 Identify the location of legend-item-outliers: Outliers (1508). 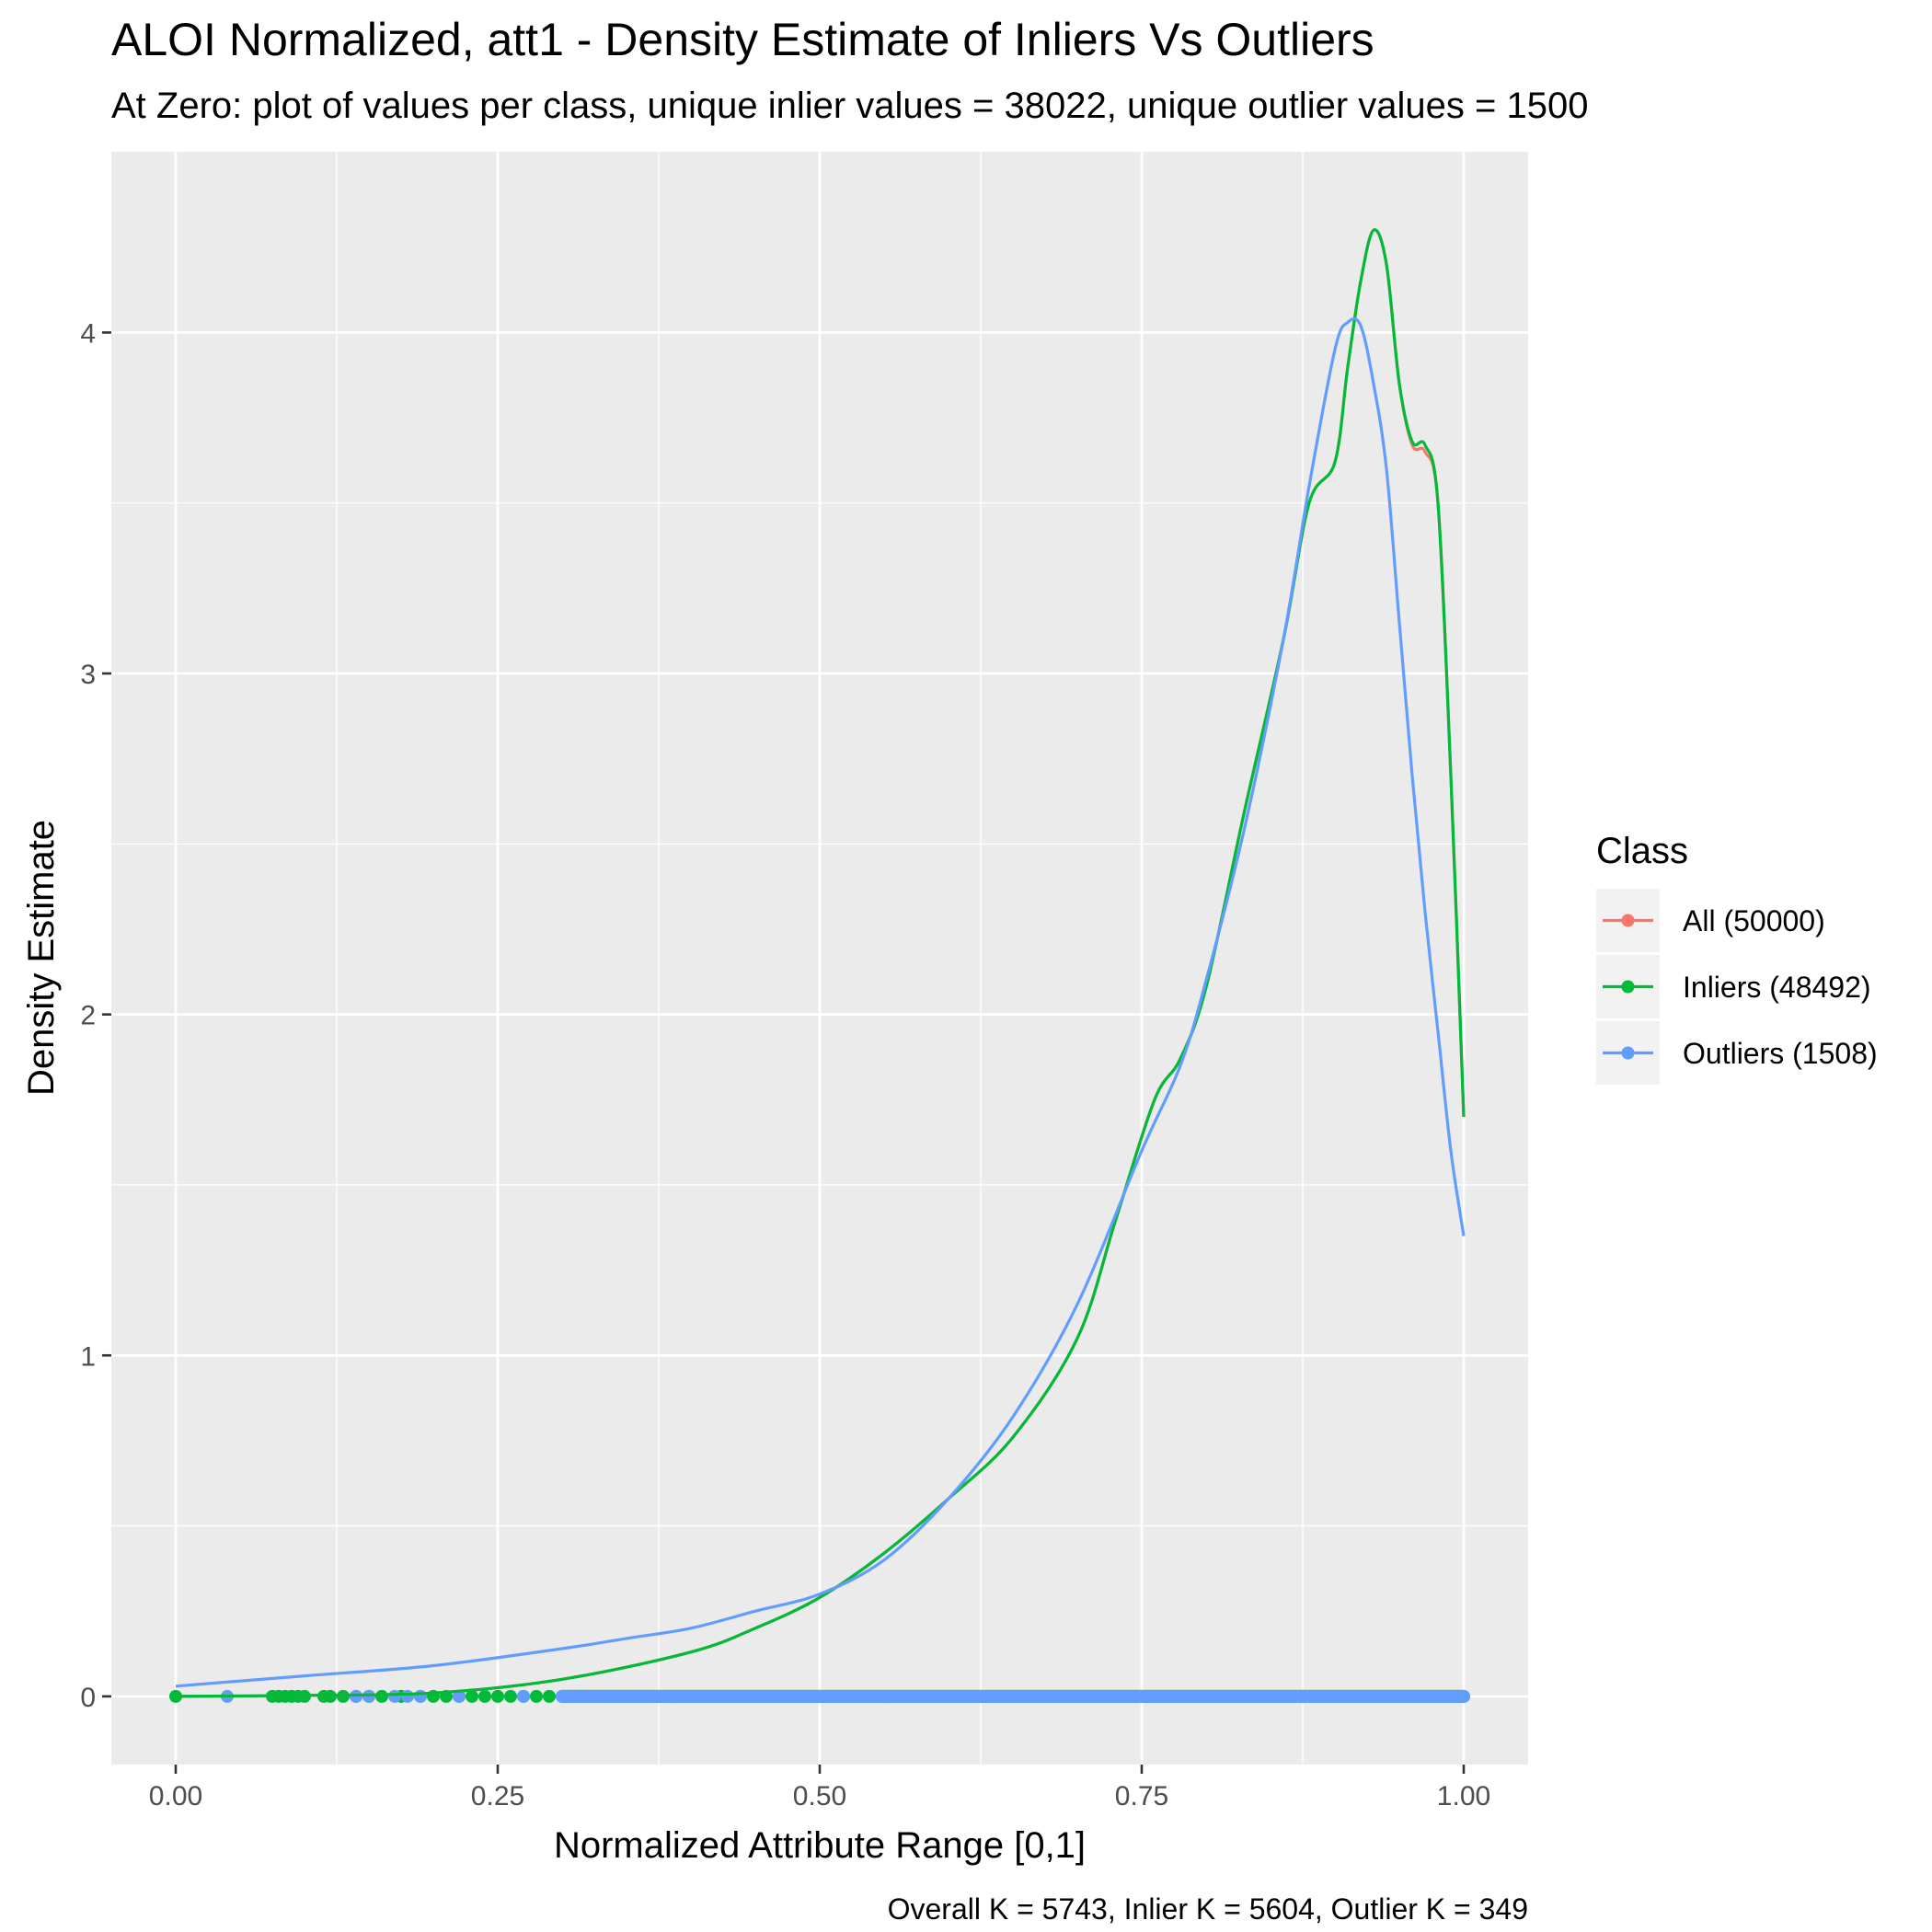
(1737, 1053).